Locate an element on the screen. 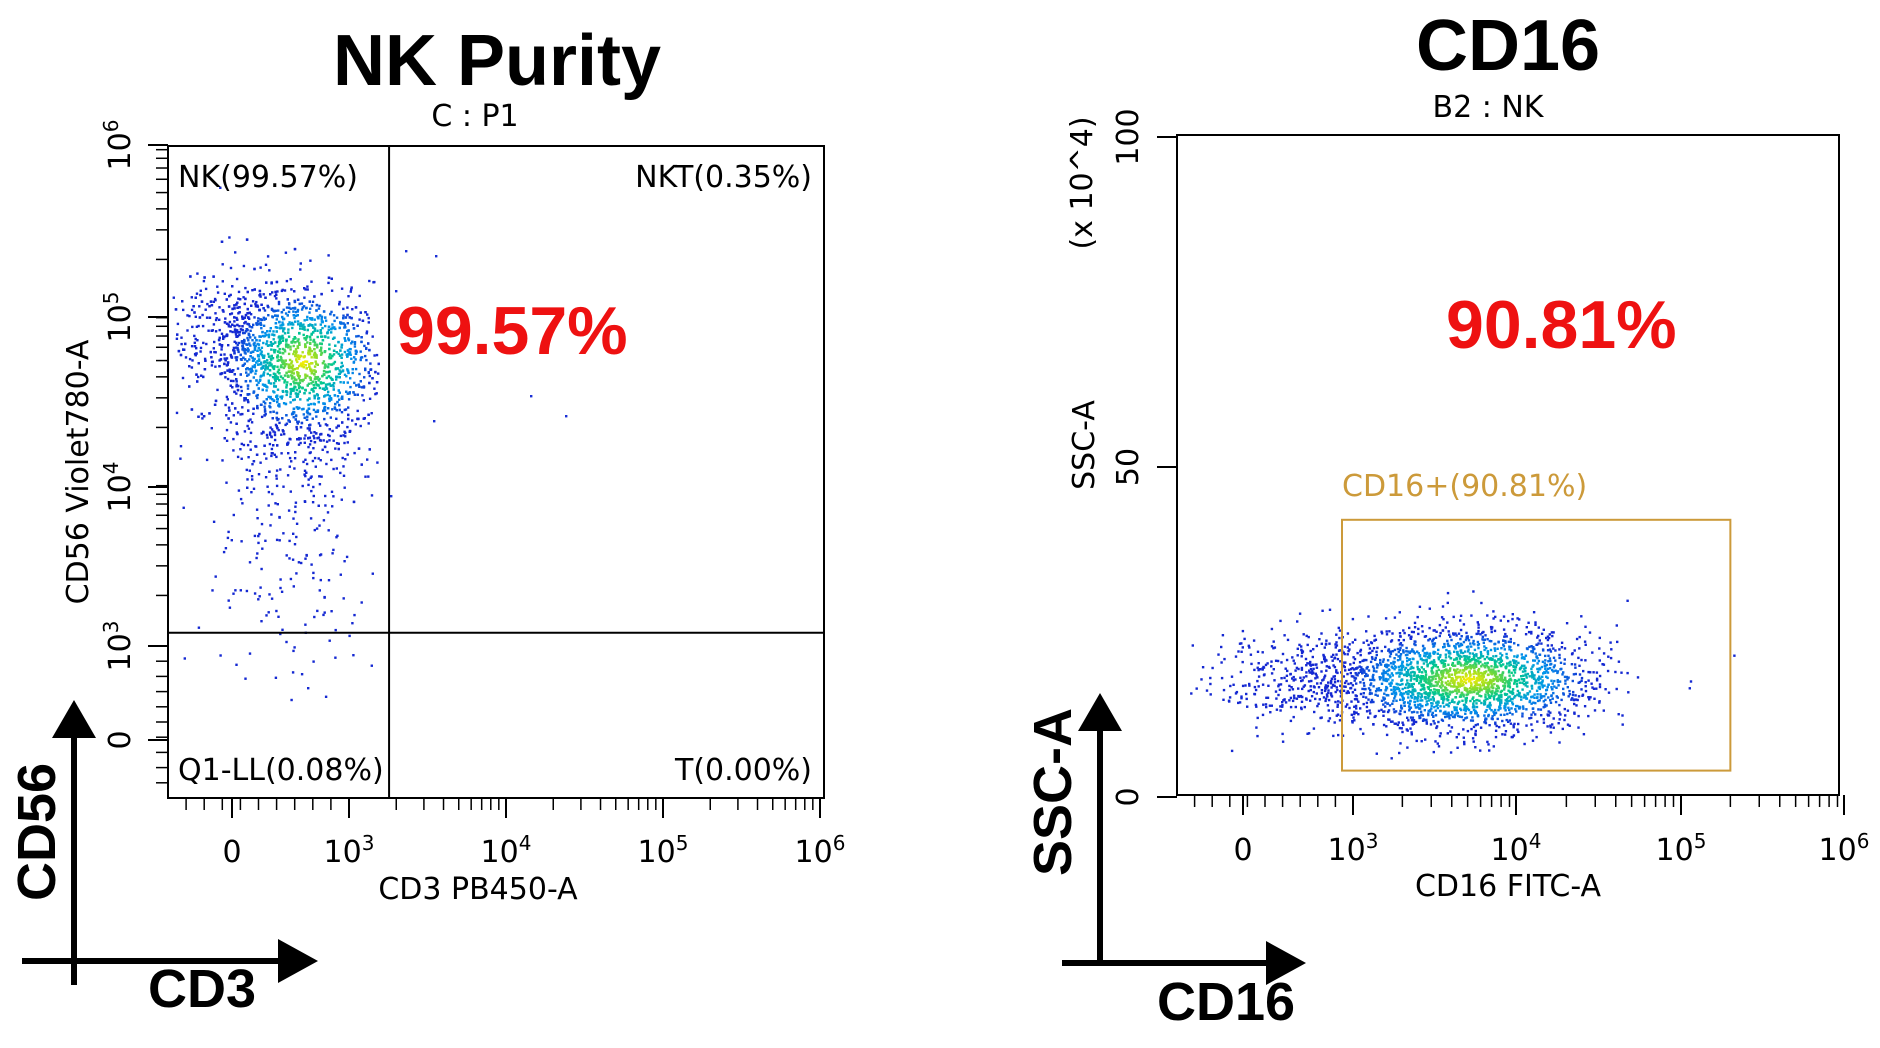 The height and width of the screenshot is (1048, 1880). y-tick-label: 106 is located at coordinates (118, 145).